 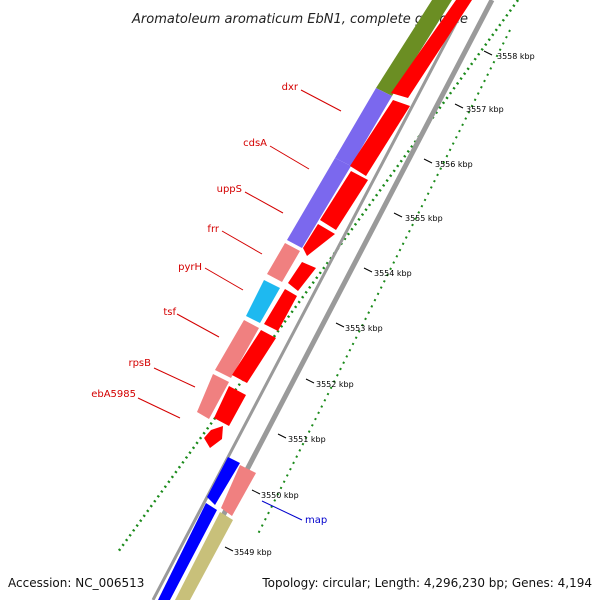 I want to click on gene-label-dxr: dxr, so click(x=290, y=87).